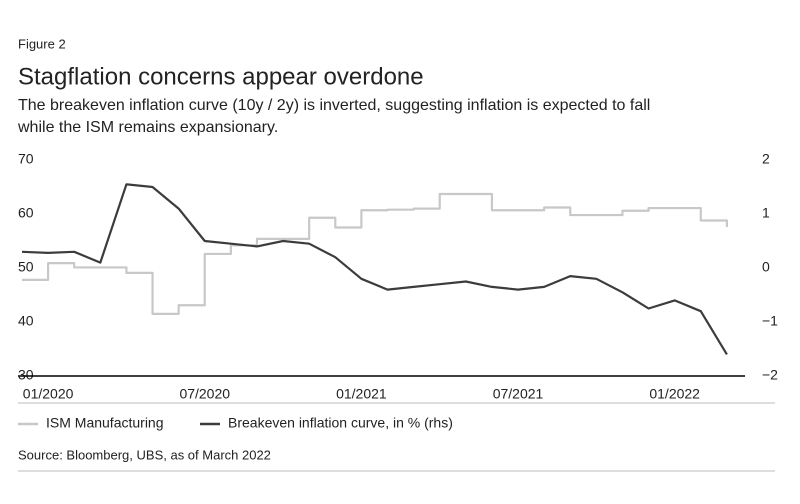 This screenshot has width=800, height=504. What do you see at coordinates (204, 394) in the screenshot?
I see `x-tick-label: 07/2020` at bounding box center [204, 394].